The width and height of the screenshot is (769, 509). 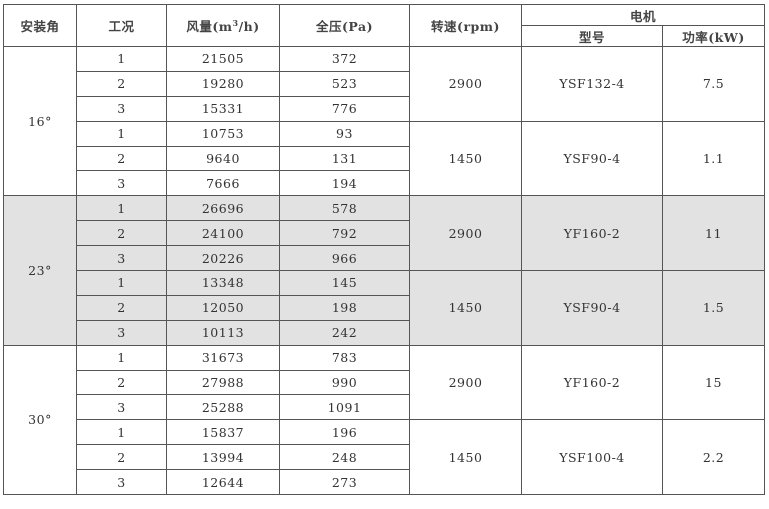 What do you see at coordinates (344, 432) in the screenshot?
I see `pressure-cell: 196` at bounding box center [344, 432].